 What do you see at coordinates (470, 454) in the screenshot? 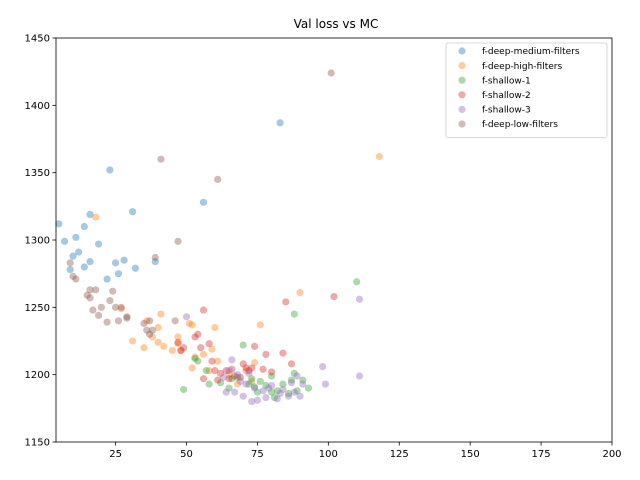
I see `x-tick-label: 150` at bounding box center [470, 454].